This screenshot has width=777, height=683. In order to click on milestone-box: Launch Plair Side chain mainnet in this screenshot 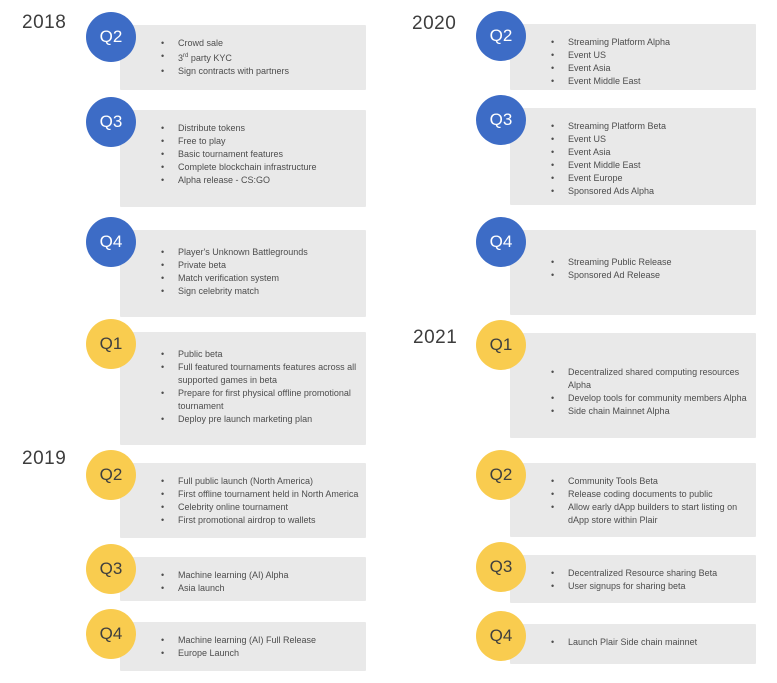, I will do `click(633, 644)`.